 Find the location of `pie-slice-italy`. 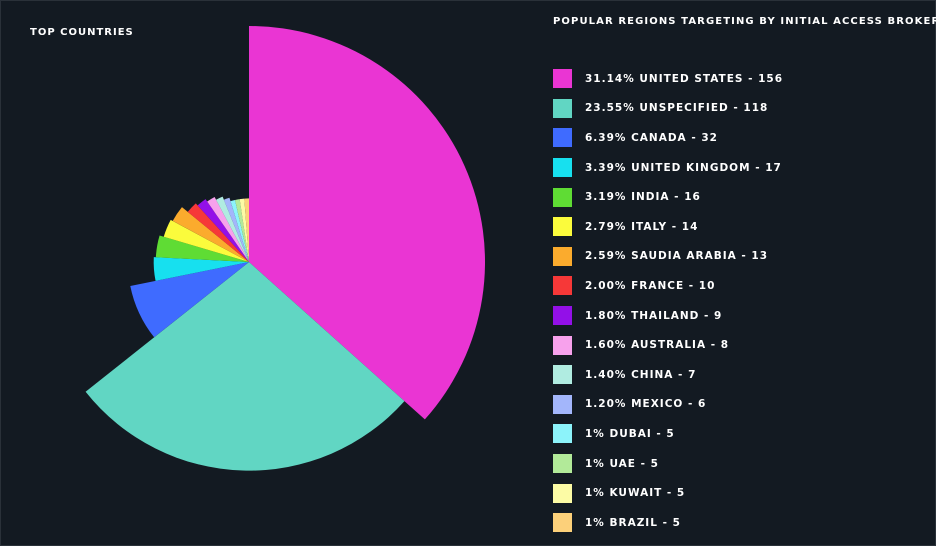

pie-slice-italy is located at coordinates (206, 240).